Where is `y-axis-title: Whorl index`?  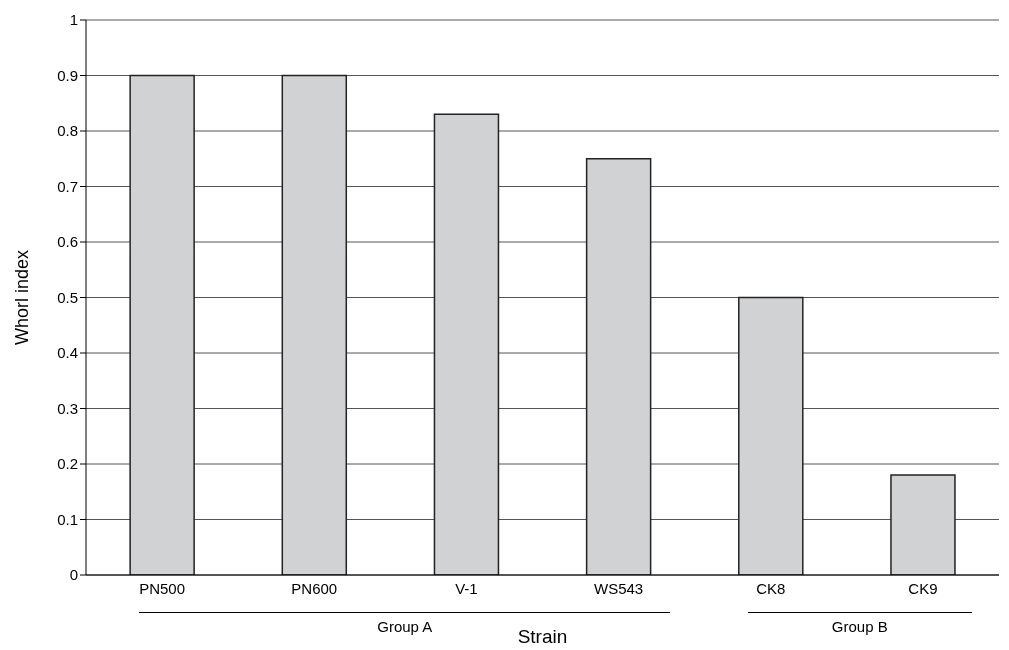 y-axis-title: Whorl index is located at coordinates (22, 297).